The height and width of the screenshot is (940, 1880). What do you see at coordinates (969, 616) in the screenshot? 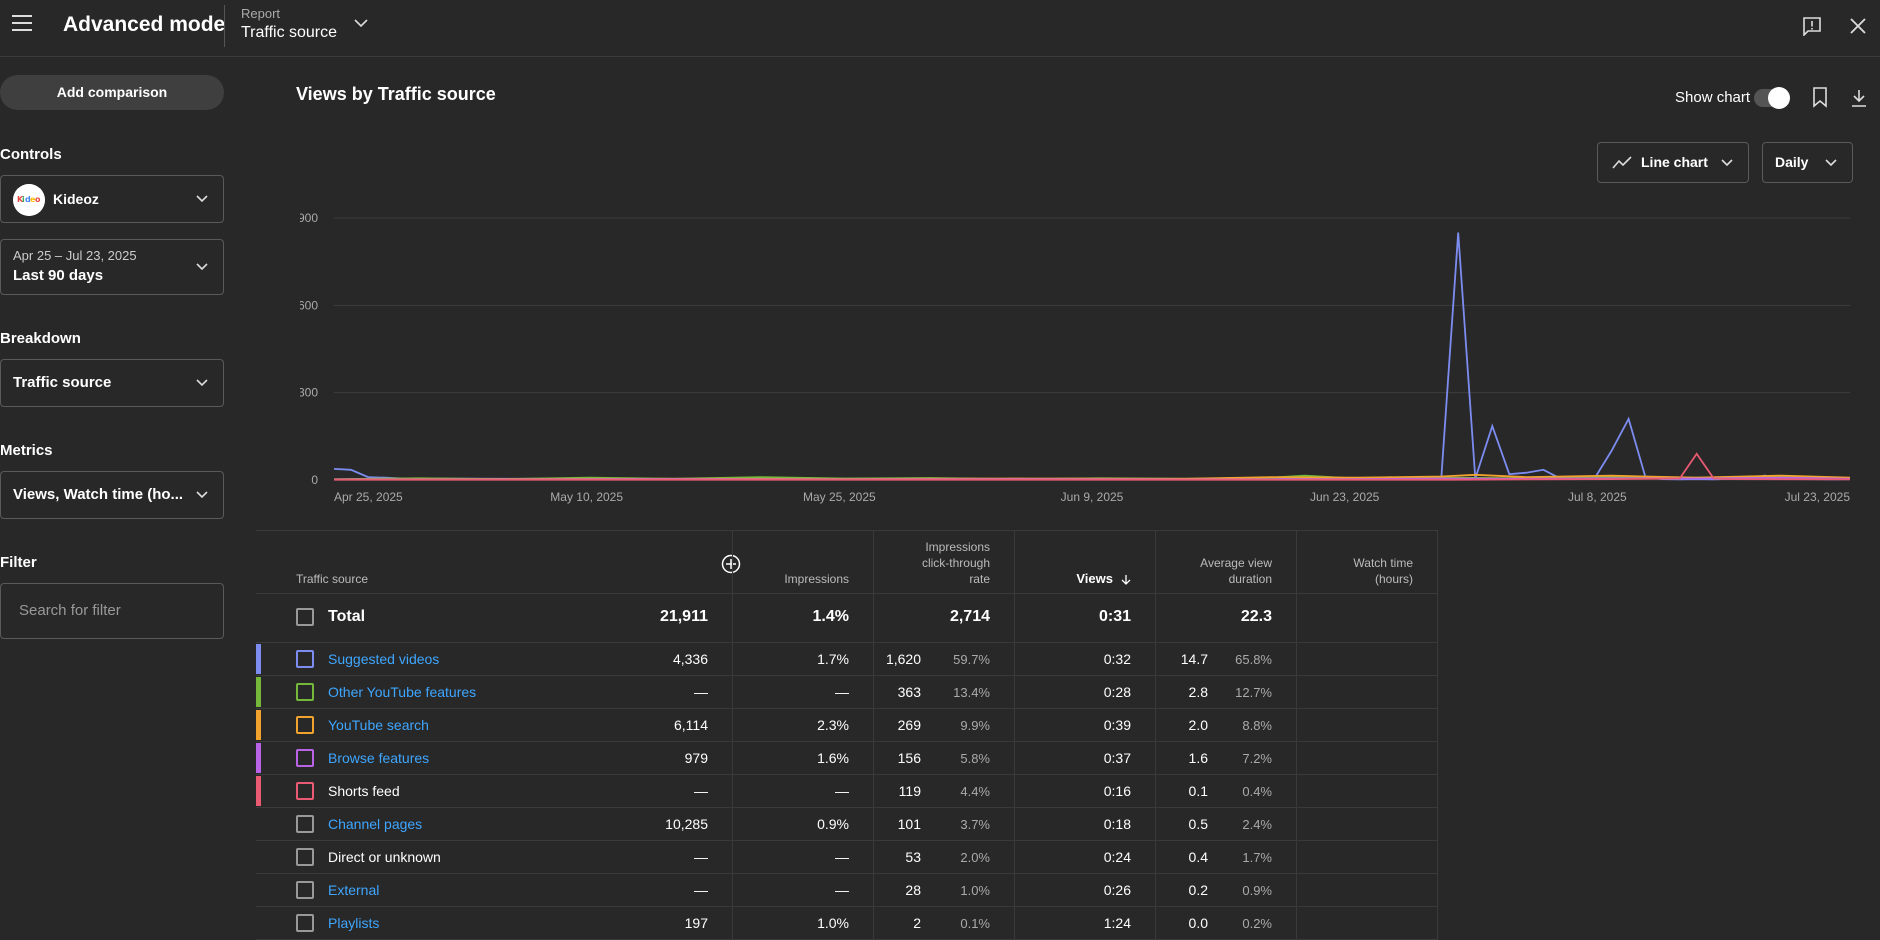
I see `total-views: 2,714` at bounding box center [969, 616].